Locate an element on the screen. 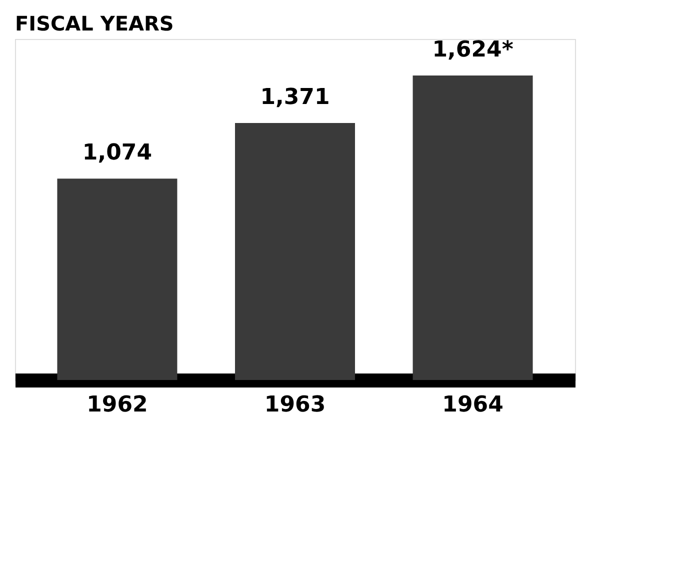 This screenshot has width=675, height=567. data-label: 1,371 is located at coordinates (295, 97).